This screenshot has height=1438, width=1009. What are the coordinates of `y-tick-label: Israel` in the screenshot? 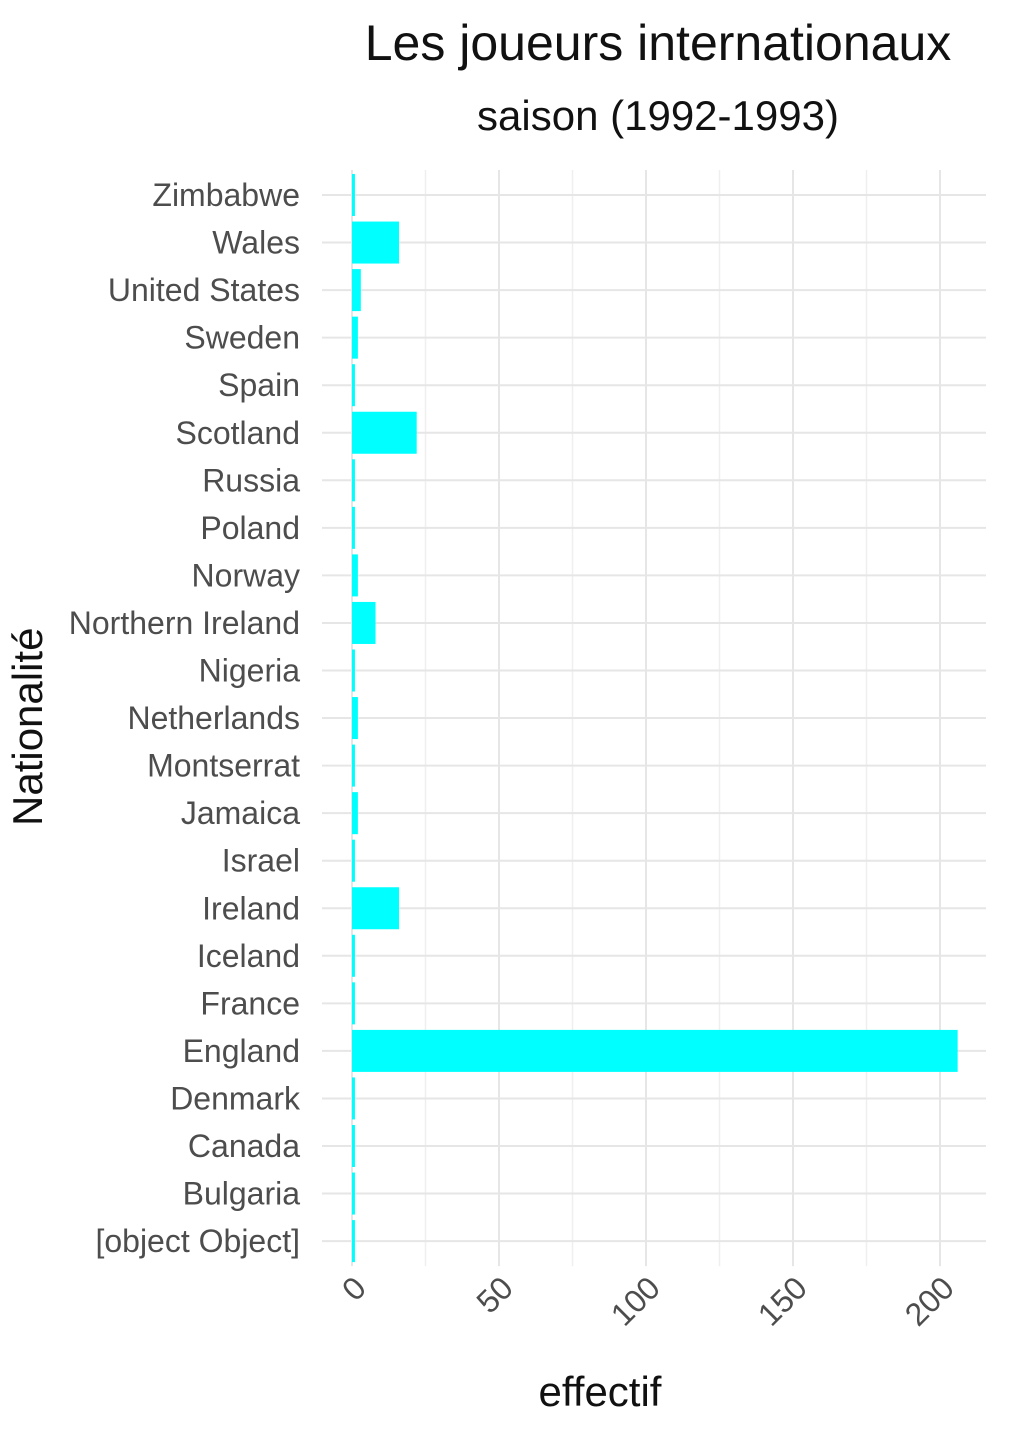 It's located at (261, 861).